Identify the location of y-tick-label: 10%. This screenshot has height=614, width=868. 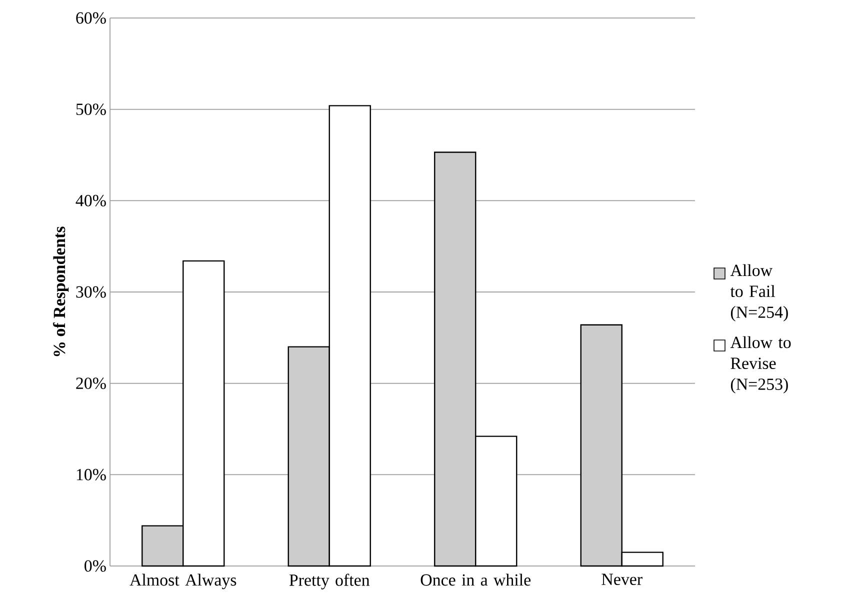
(91, 474).